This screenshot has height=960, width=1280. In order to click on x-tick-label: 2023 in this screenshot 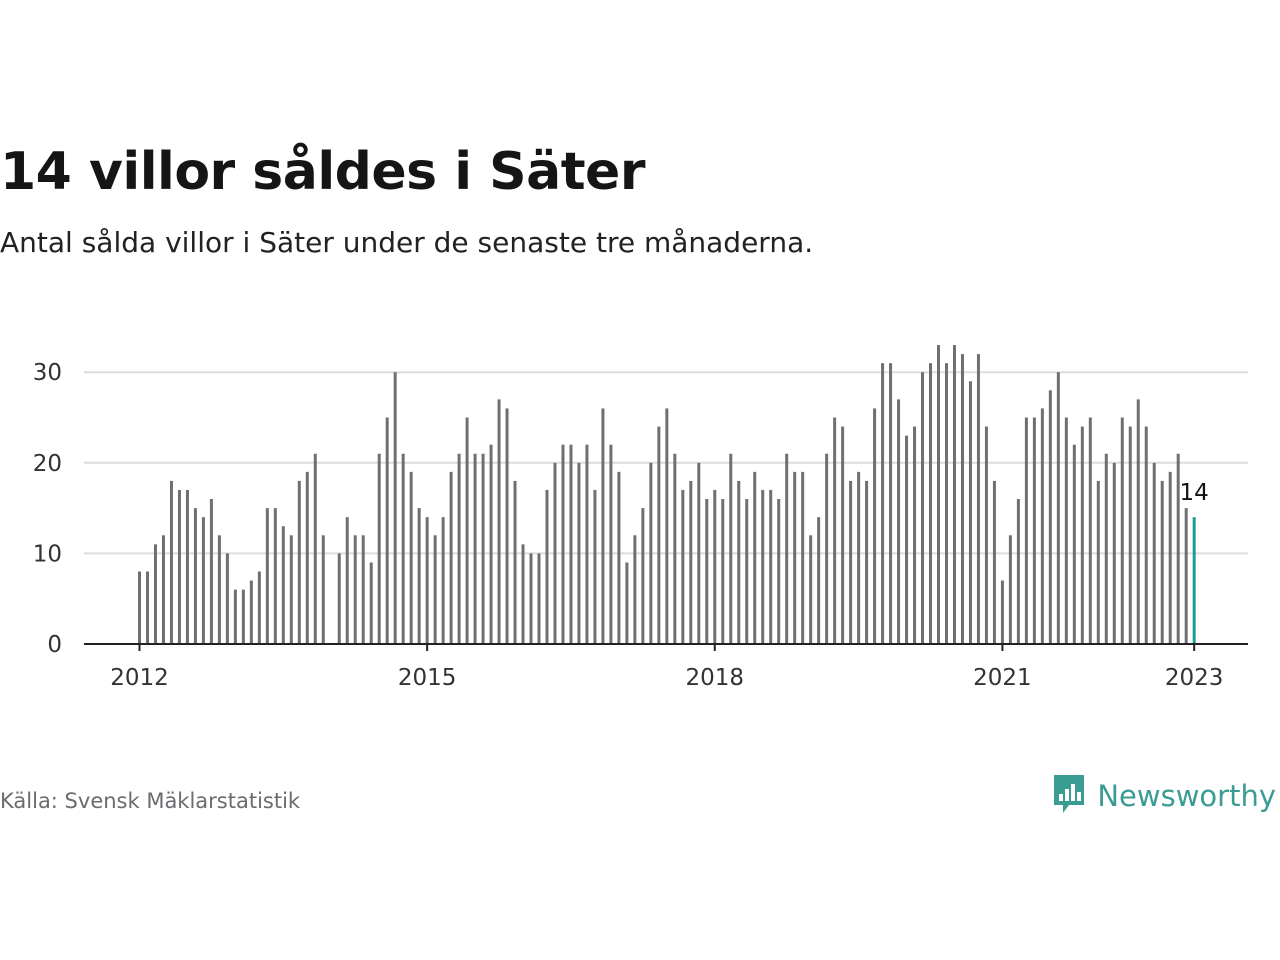, I will do `click(1194, 678)`.